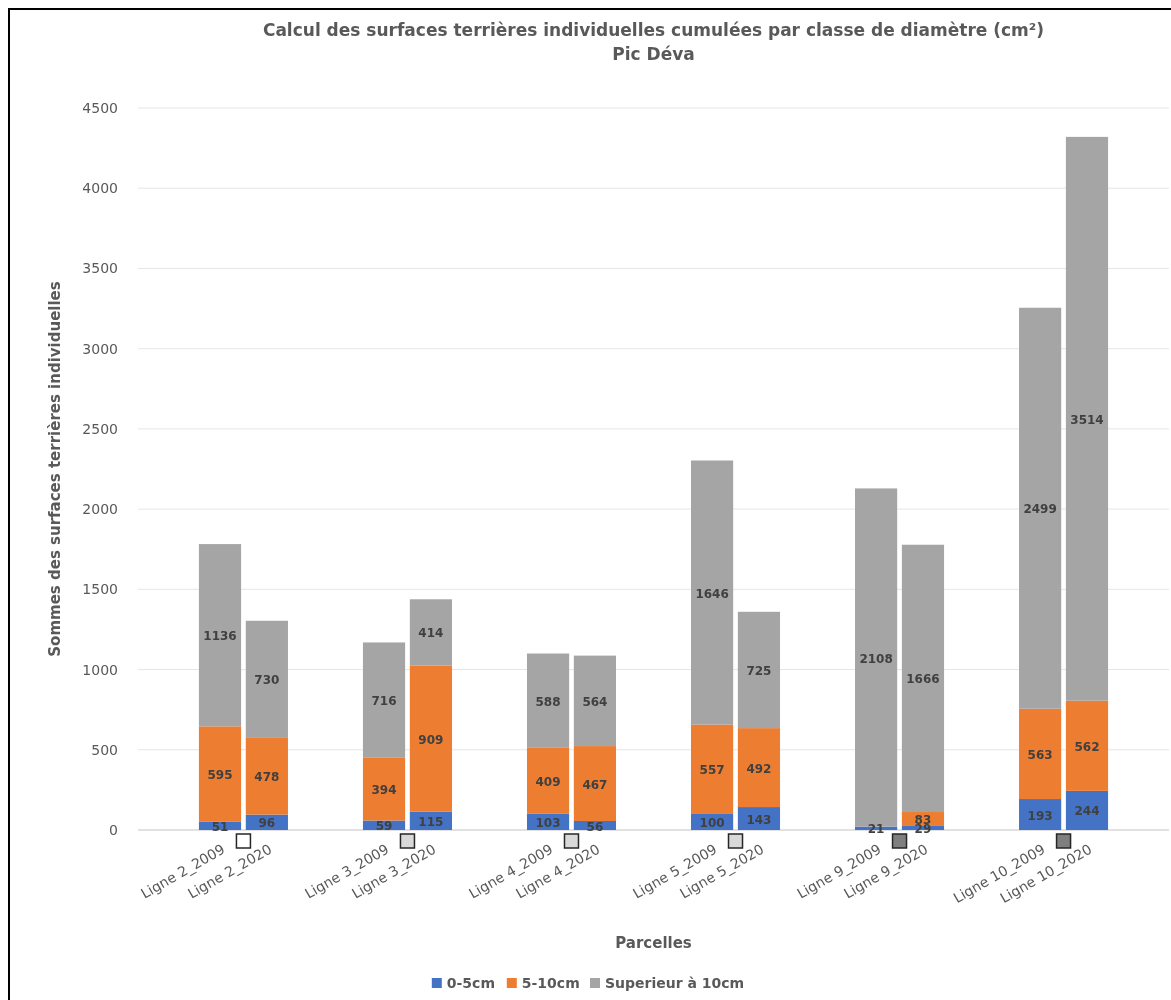 The width and height of the screenshot is (1171, 1000). What do you see at coordinates (923, 679) in the screenshot?
I see `data-label: 1666` at bounding box center [923, 679].